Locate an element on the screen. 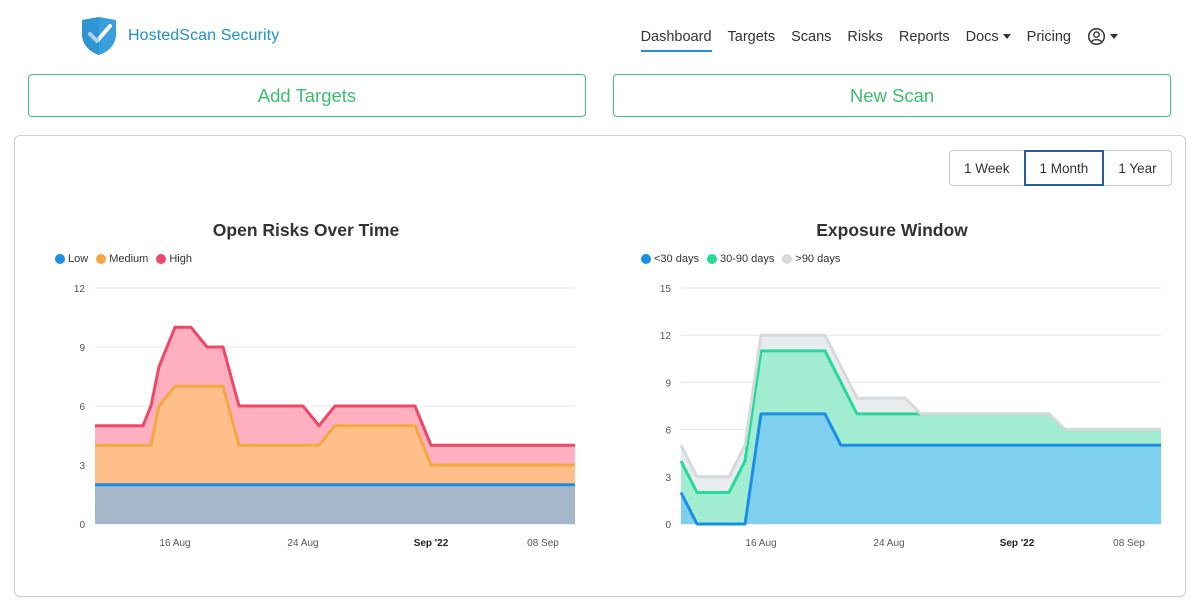  legend-label: <30 days is located at coordinates (676, 259).